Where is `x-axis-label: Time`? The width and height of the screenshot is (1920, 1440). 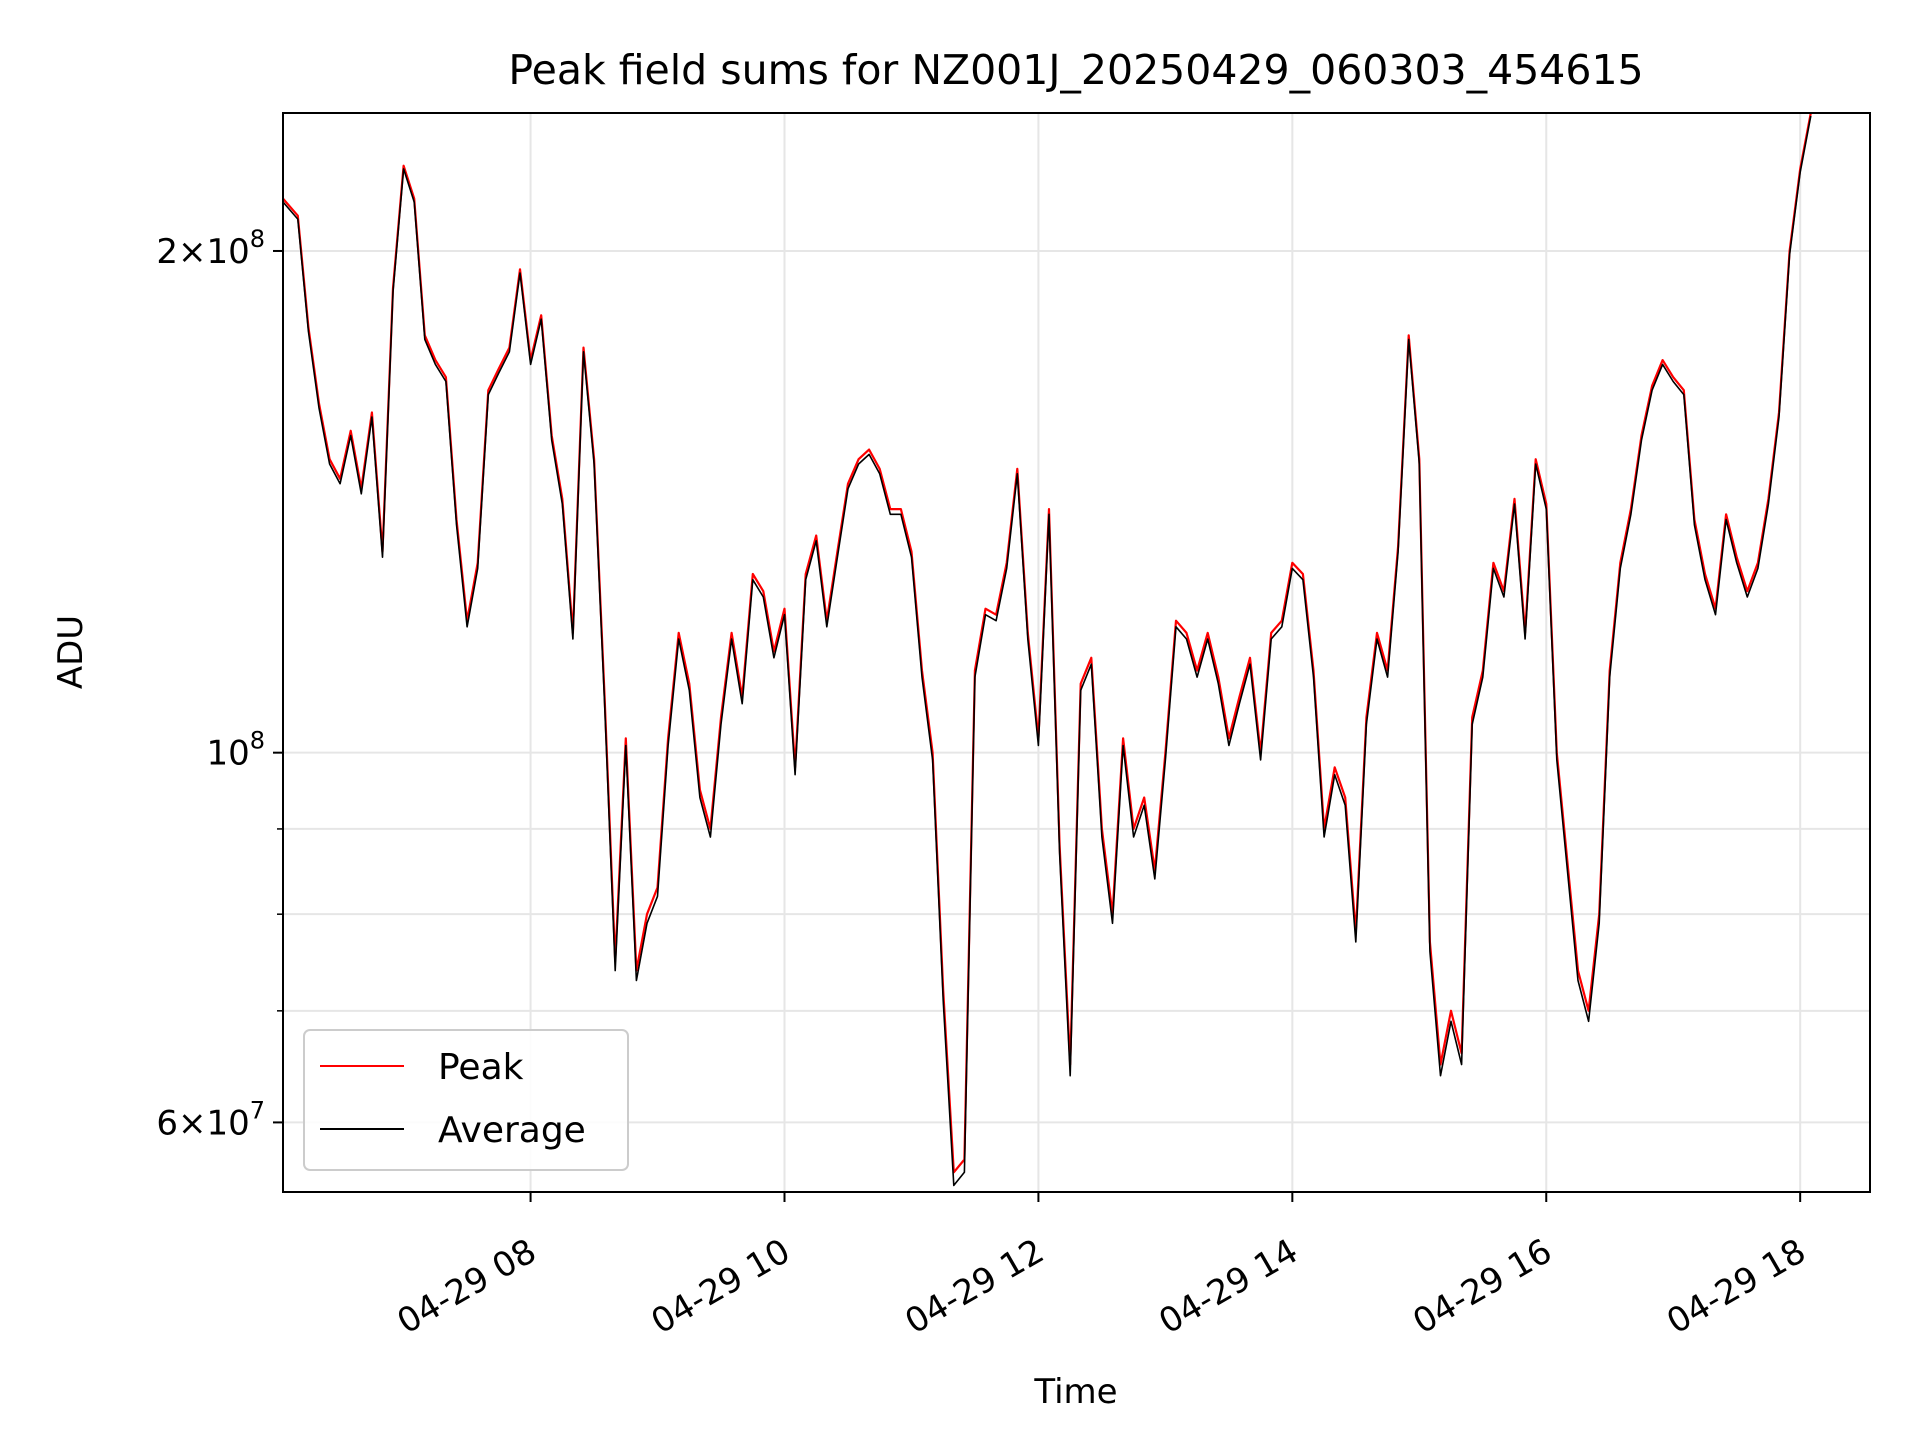
x-axis-label: Time is located at coordinates (1075, 1392).